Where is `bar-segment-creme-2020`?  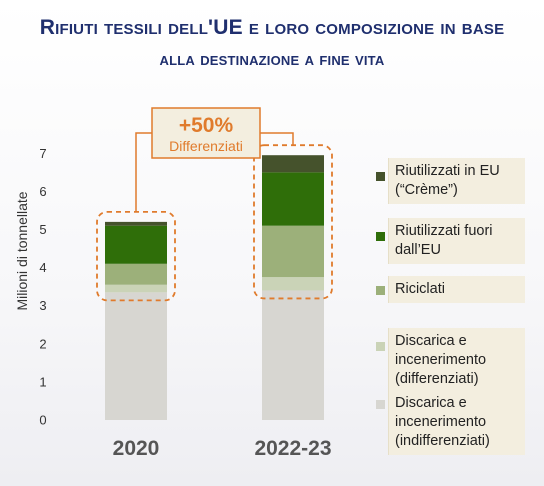 bar-segment-creme-2020 is located at coordinates (136, 223).